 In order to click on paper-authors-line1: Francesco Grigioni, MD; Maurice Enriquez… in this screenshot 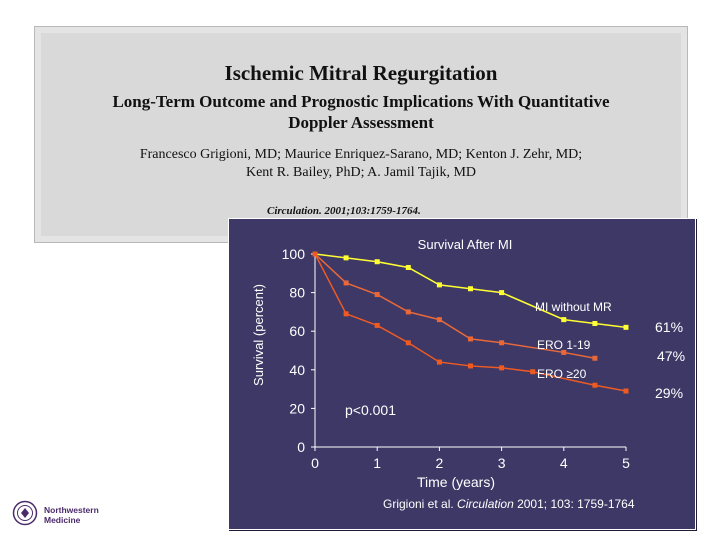, I will do `click(361, 154)`.